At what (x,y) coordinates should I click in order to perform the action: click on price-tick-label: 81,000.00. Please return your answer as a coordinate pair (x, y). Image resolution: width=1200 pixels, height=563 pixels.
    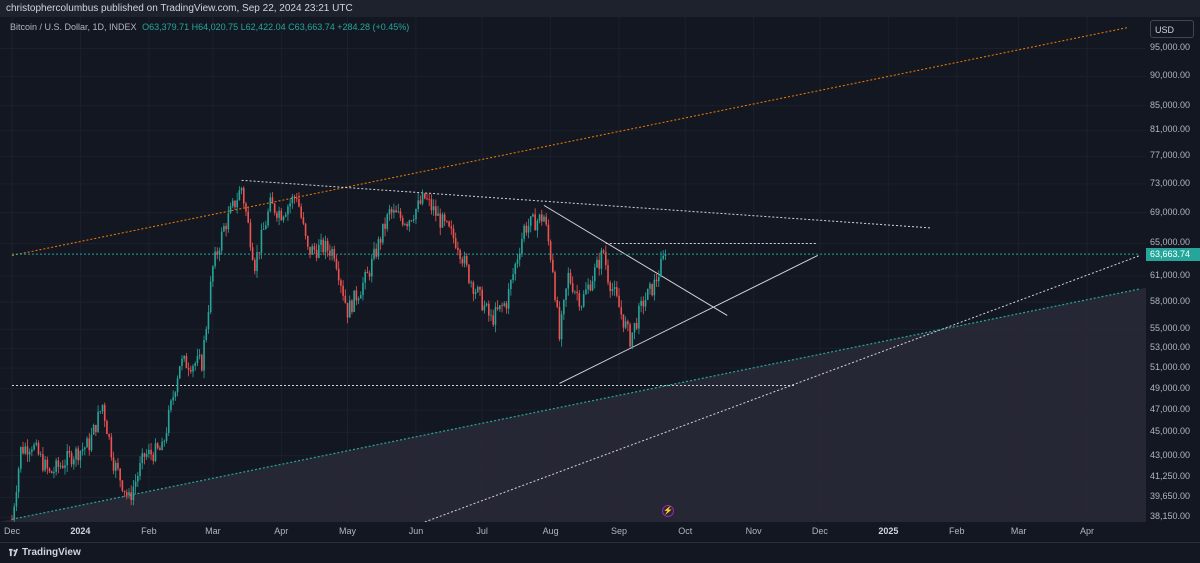
    Looking at the image, I should click on (1170, 129).